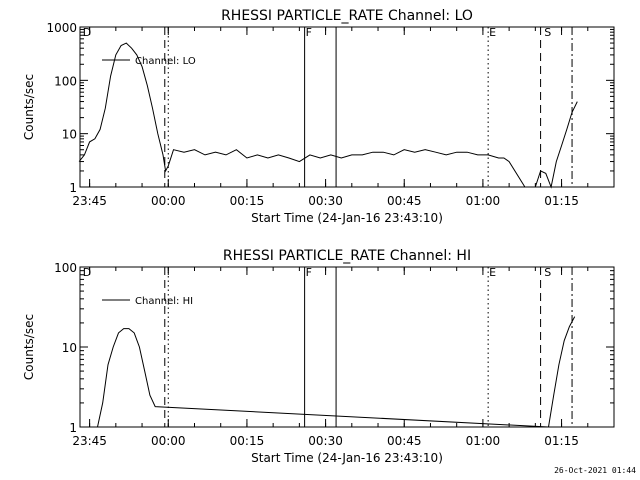 Image resolution: width=640 pixels, height=480 pixels. What do you see at coordinates (325, 441) in the screenshot?
I see `chart2-x-tick-label: 00:30` at bounding box center [325, 441].